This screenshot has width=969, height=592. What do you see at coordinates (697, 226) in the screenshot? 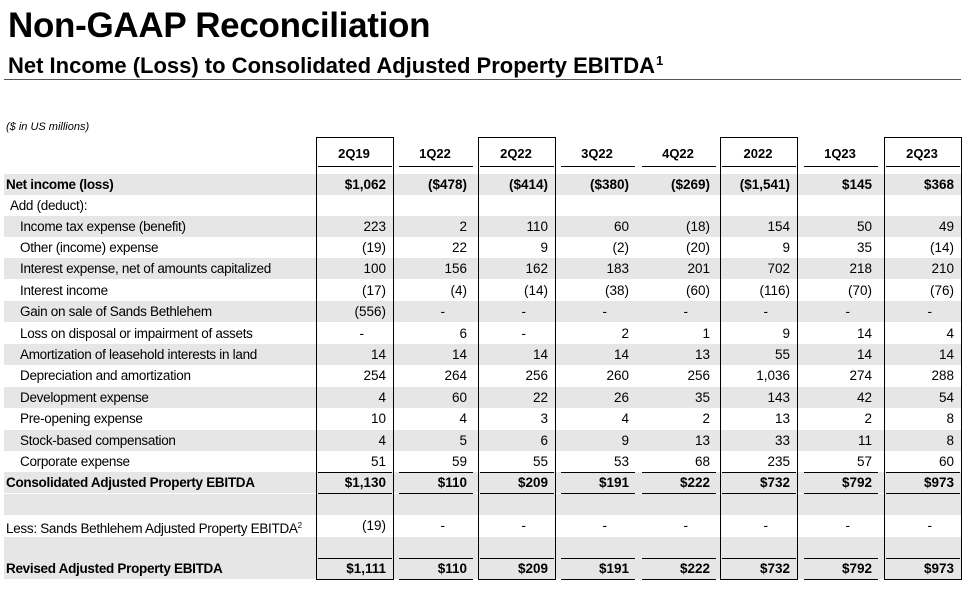
I see `value-cell: (18)` at bounding box center [697, 226].